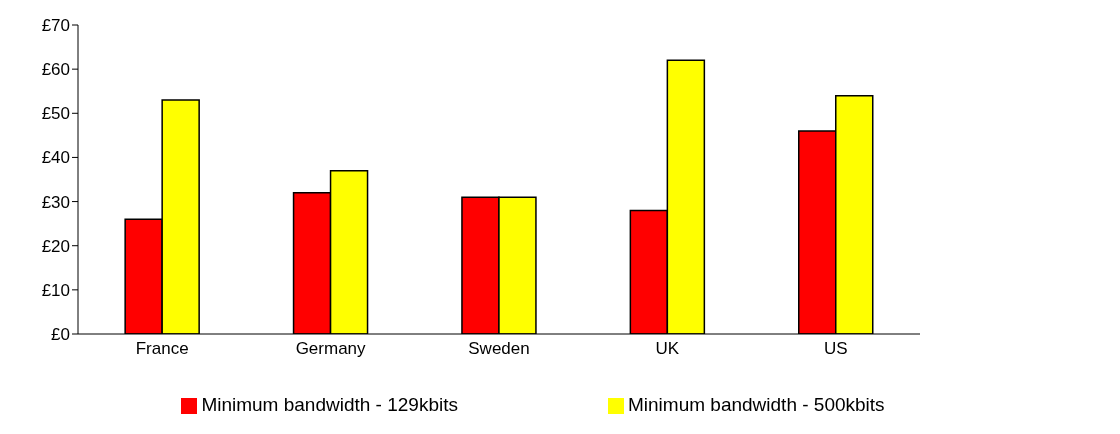 The image size is (1120, 434). I want to click on x-tick-label: UK, so click(667, 349).